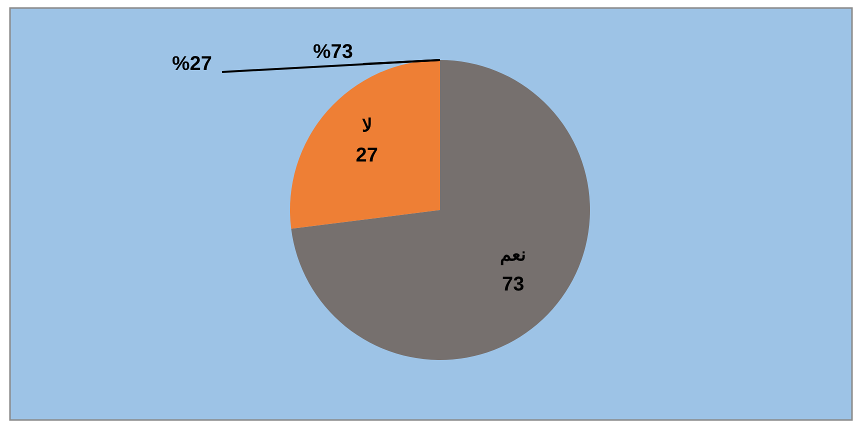 The image size is (860, 423). What do you see at coordinates (367, 126) in the screenshot?
I see `slice-label: لا` at bounding box center [367, 126].